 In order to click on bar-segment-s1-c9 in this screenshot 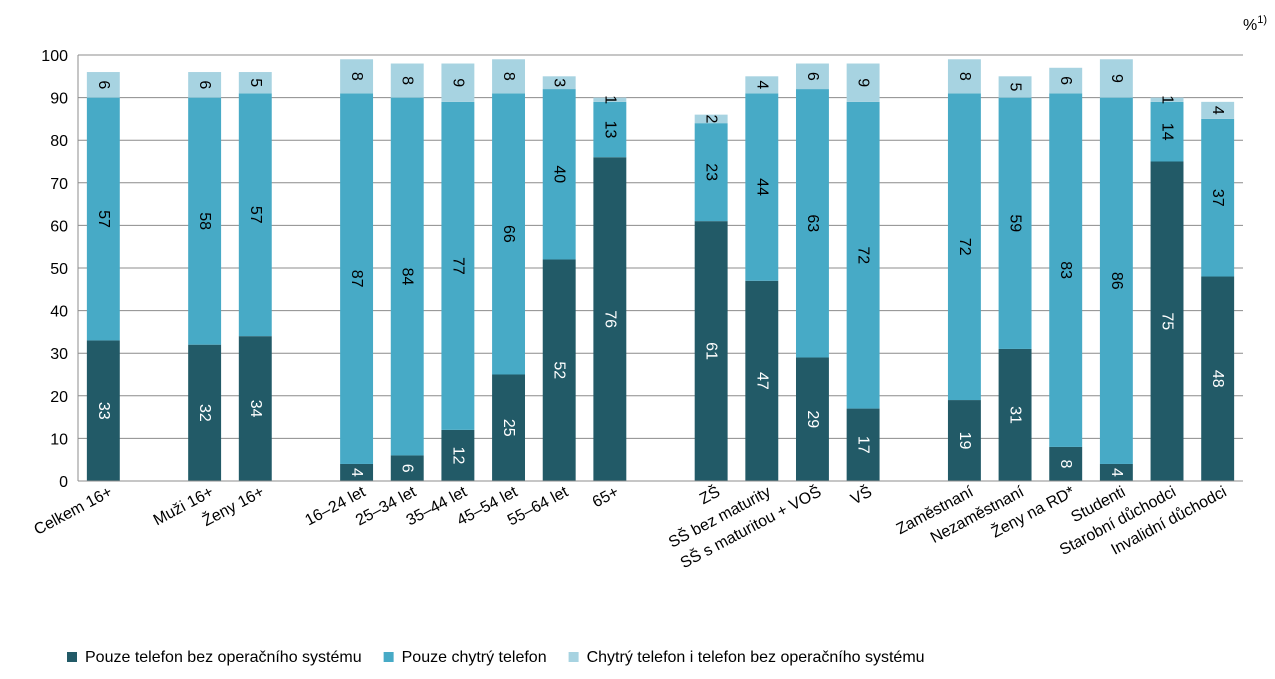, I will do `click(610, 319)`.